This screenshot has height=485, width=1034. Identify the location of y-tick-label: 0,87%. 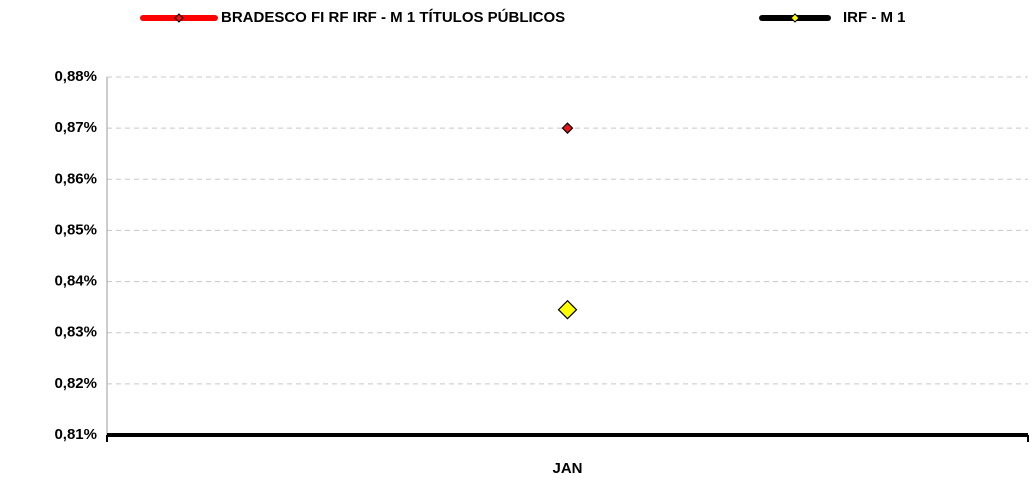
(75, 127).